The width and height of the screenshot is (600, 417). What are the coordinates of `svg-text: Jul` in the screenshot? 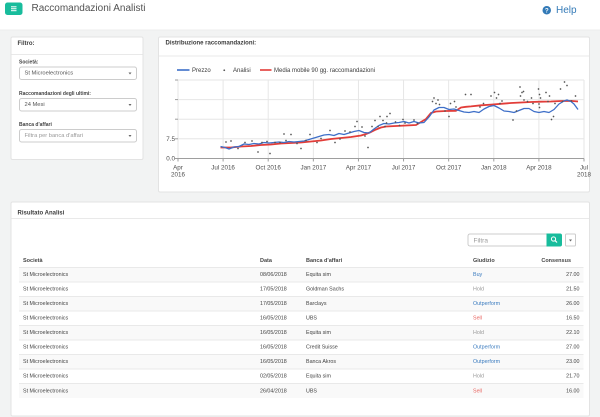 It's located at (584, 168).